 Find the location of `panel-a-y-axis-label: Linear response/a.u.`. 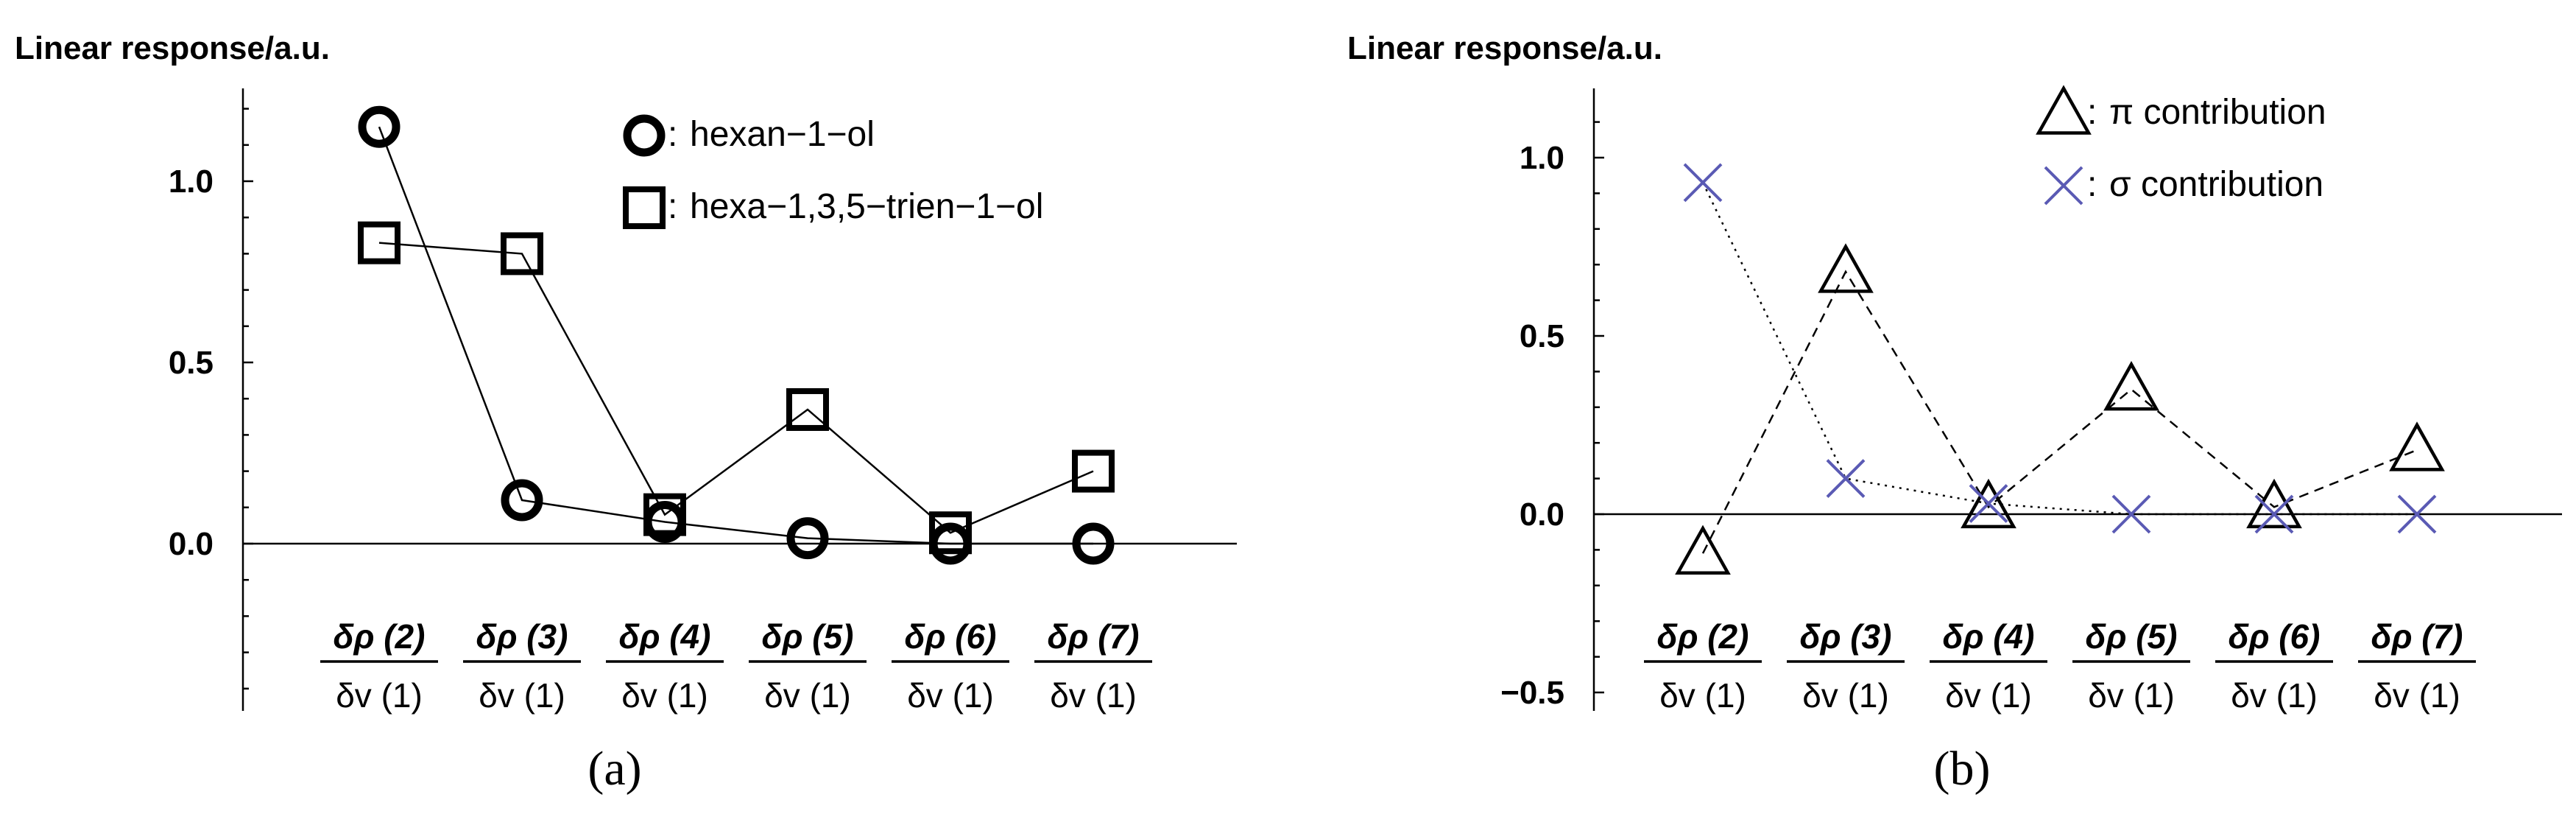

panel-a-y-axis-label: Linear response/a.u. is located at coordinates (172, 48).